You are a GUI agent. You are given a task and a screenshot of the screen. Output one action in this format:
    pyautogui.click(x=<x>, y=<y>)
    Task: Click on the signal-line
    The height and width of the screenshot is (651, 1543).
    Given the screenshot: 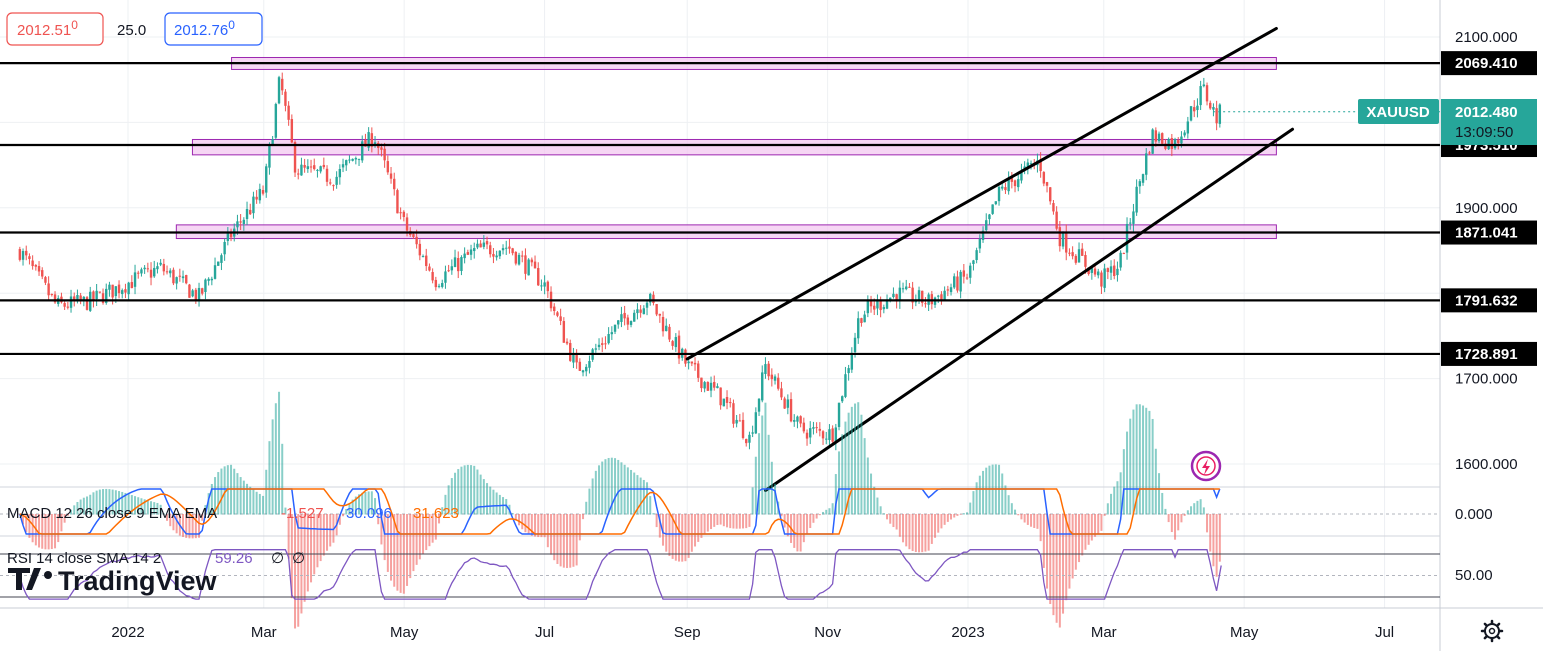 What is the action you would take?
    pyautogui.click(x=619, y=511)
    